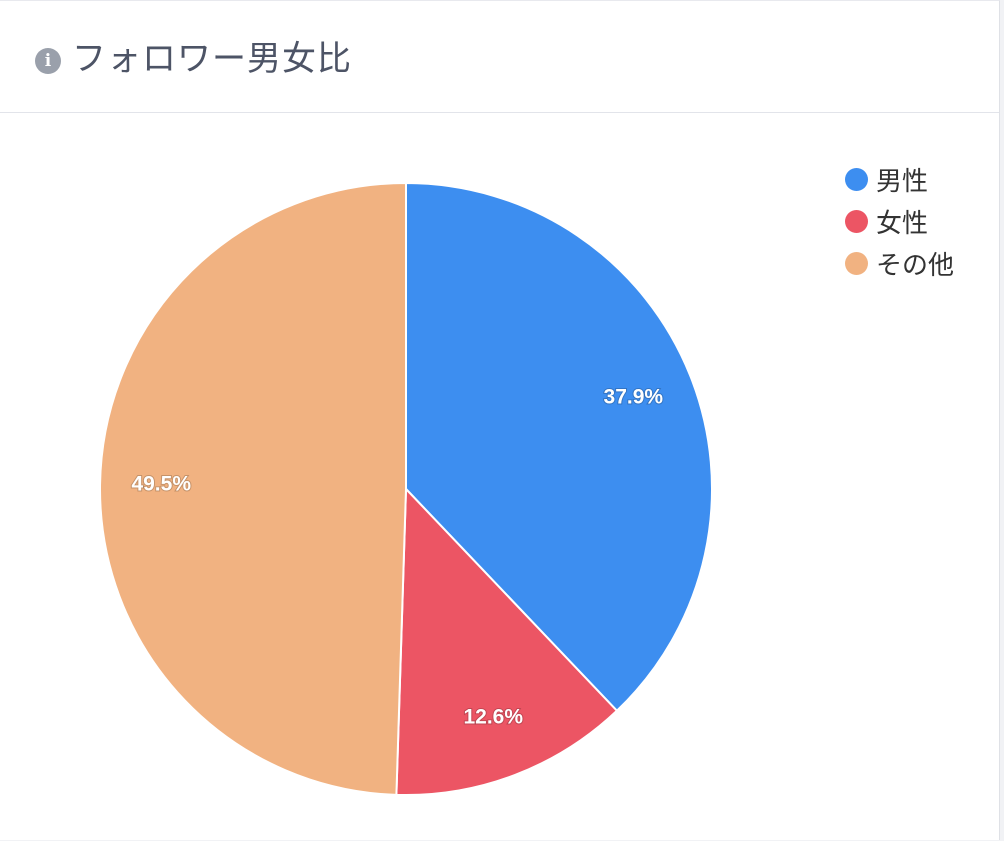 This screenshot has height=841, width=1004. I want to click on legend-label-male: 男性, so click(902, 181).